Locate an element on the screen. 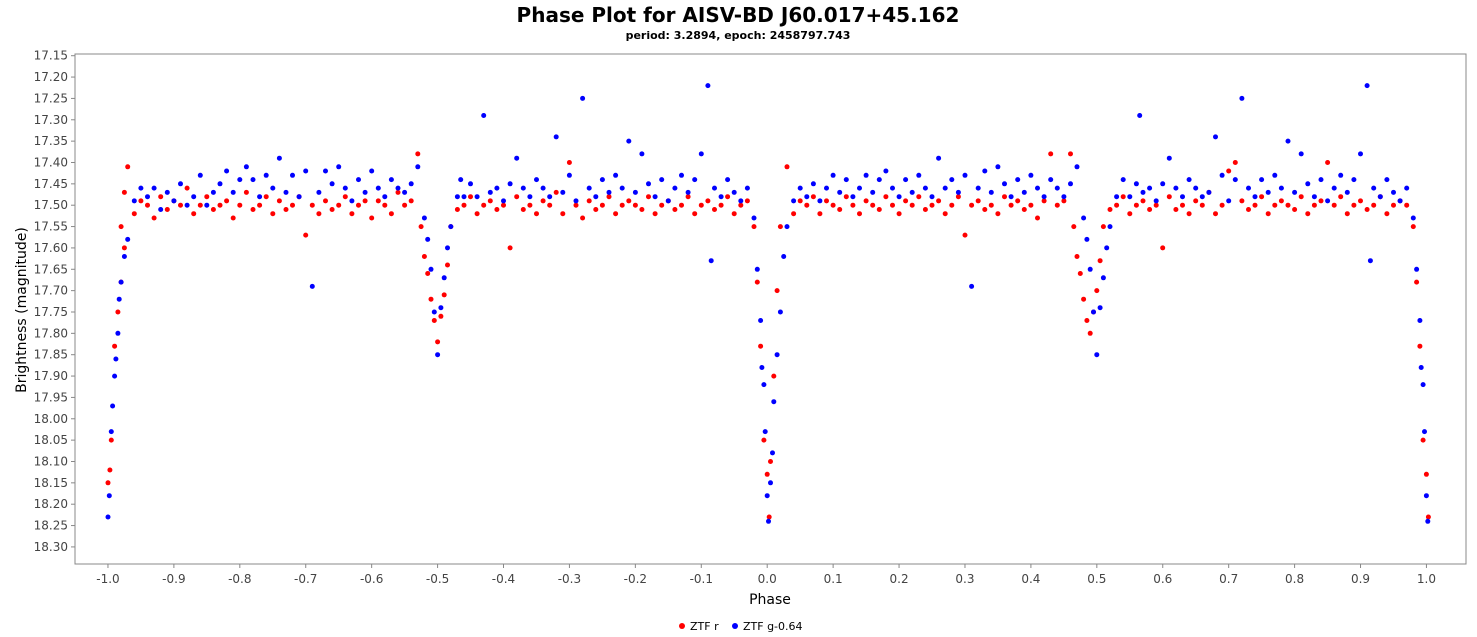 The image size is (1477, 637). y-tick-label: 18.10 is located at coordinates (51, 461).